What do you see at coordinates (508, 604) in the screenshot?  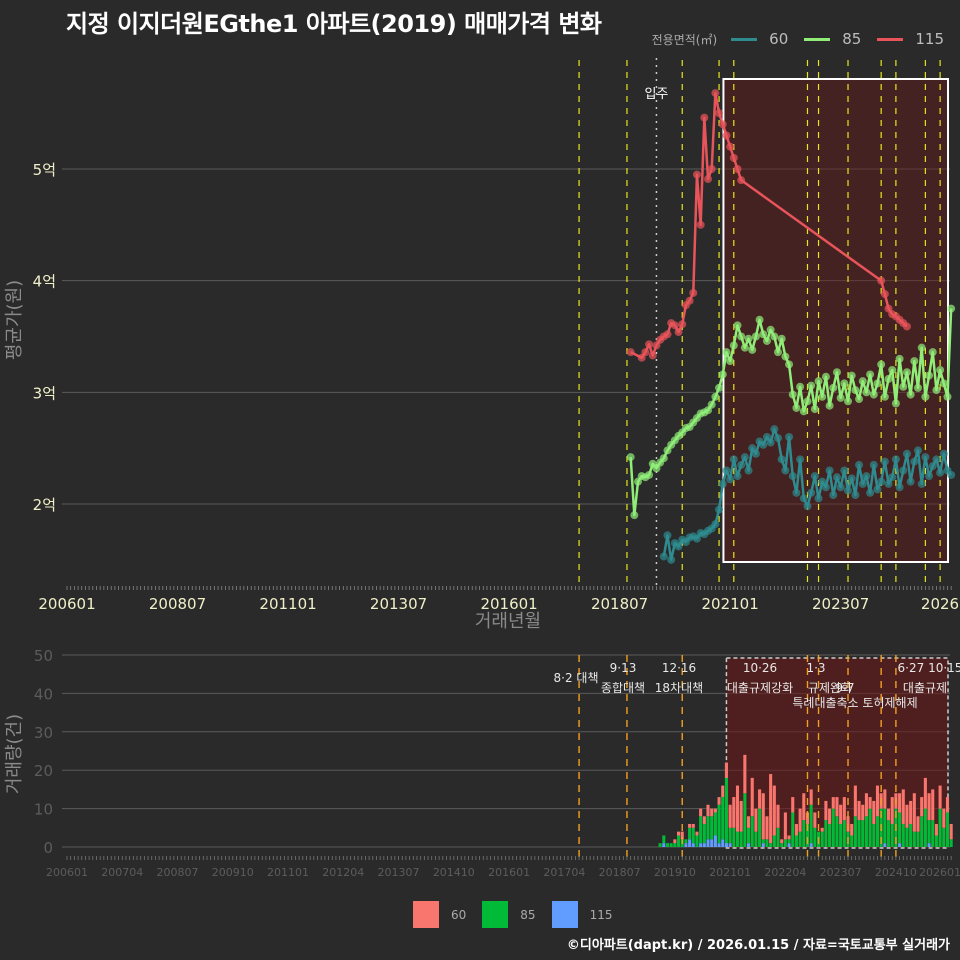 I see `x-tick-label: 201601` at bounding box center [508, 604].